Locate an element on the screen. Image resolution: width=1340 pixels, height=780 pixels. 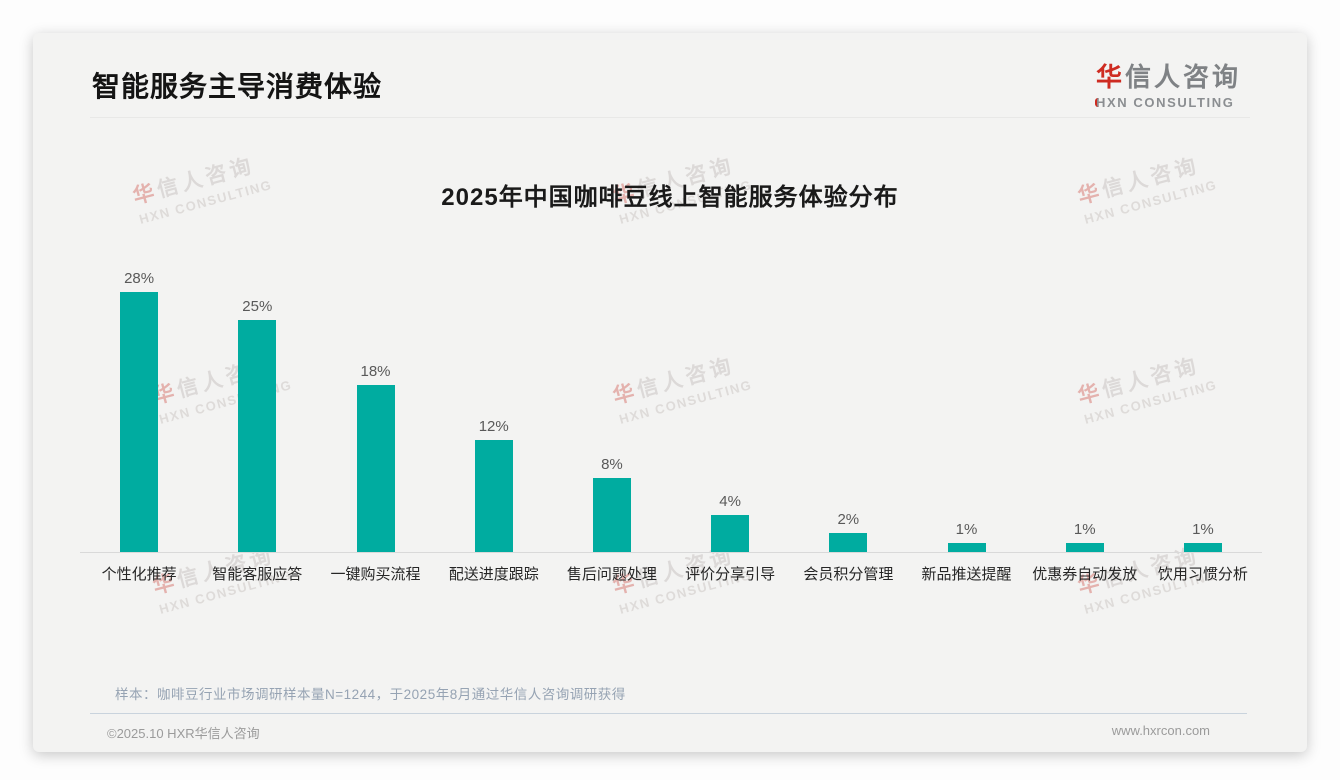
chart-title: 2025年中国咖啡豆线上智能服务体验分布 is located at coordinates (670, 197).